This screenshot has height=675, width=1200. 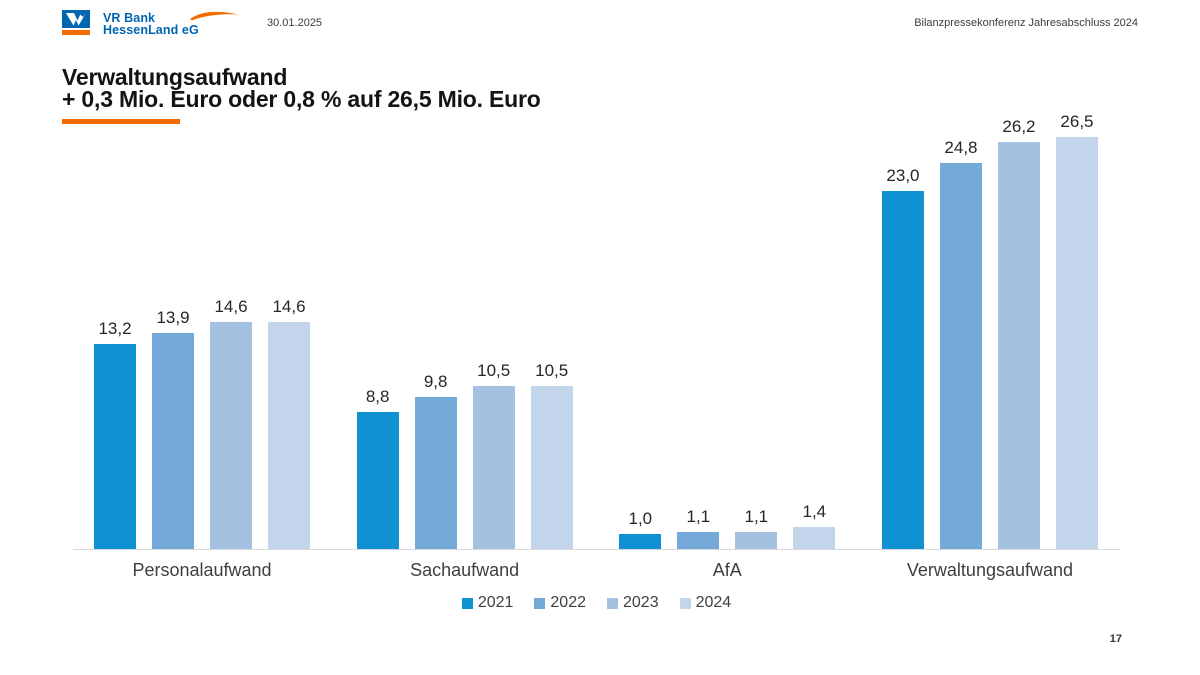 I want to click on bar-column: 8,8, so click(x=377, y=468).